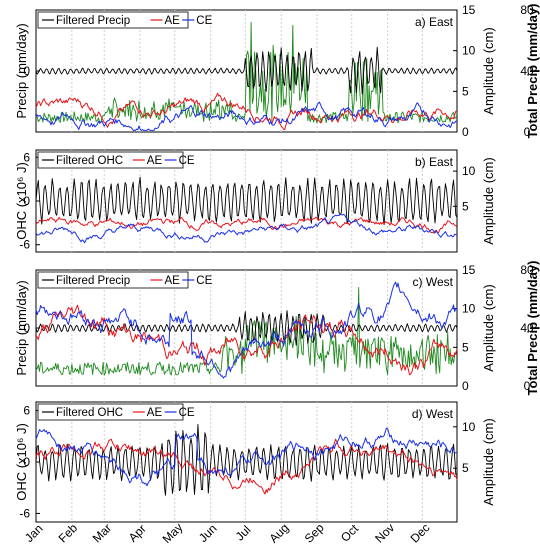 This screenshot has height=550, width=540. Describe the element at coordinates (34, 533) in the screenshot. I see `month-label: Jan` at that location.